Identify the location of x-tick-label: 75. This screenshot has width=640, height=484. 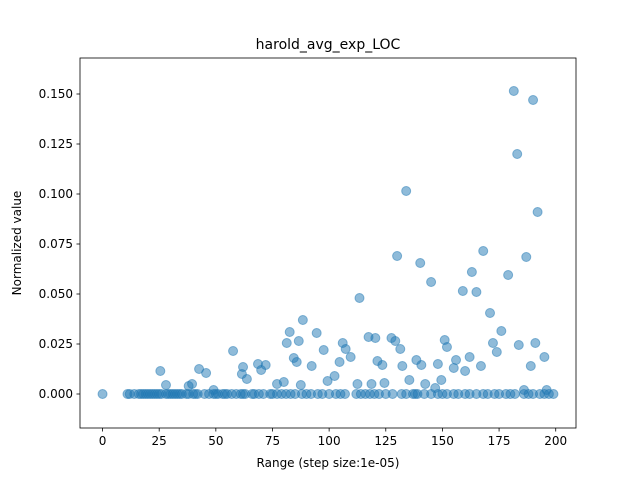
(272, 441).